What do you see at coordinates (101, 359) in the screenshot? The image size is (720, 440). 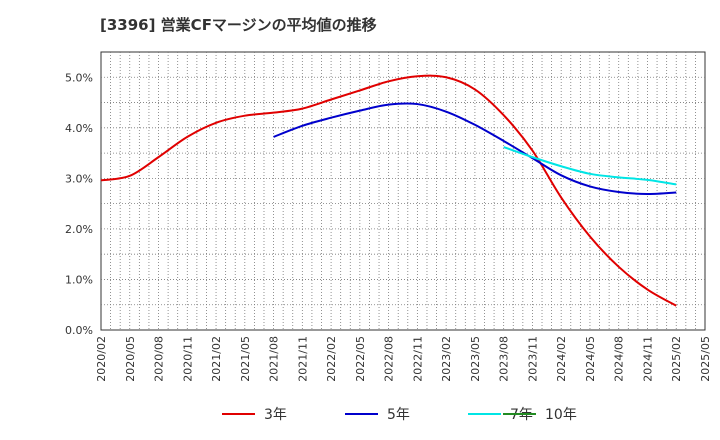 I see `x-tick-label: 2020/02` at bounding box center [101, 359].